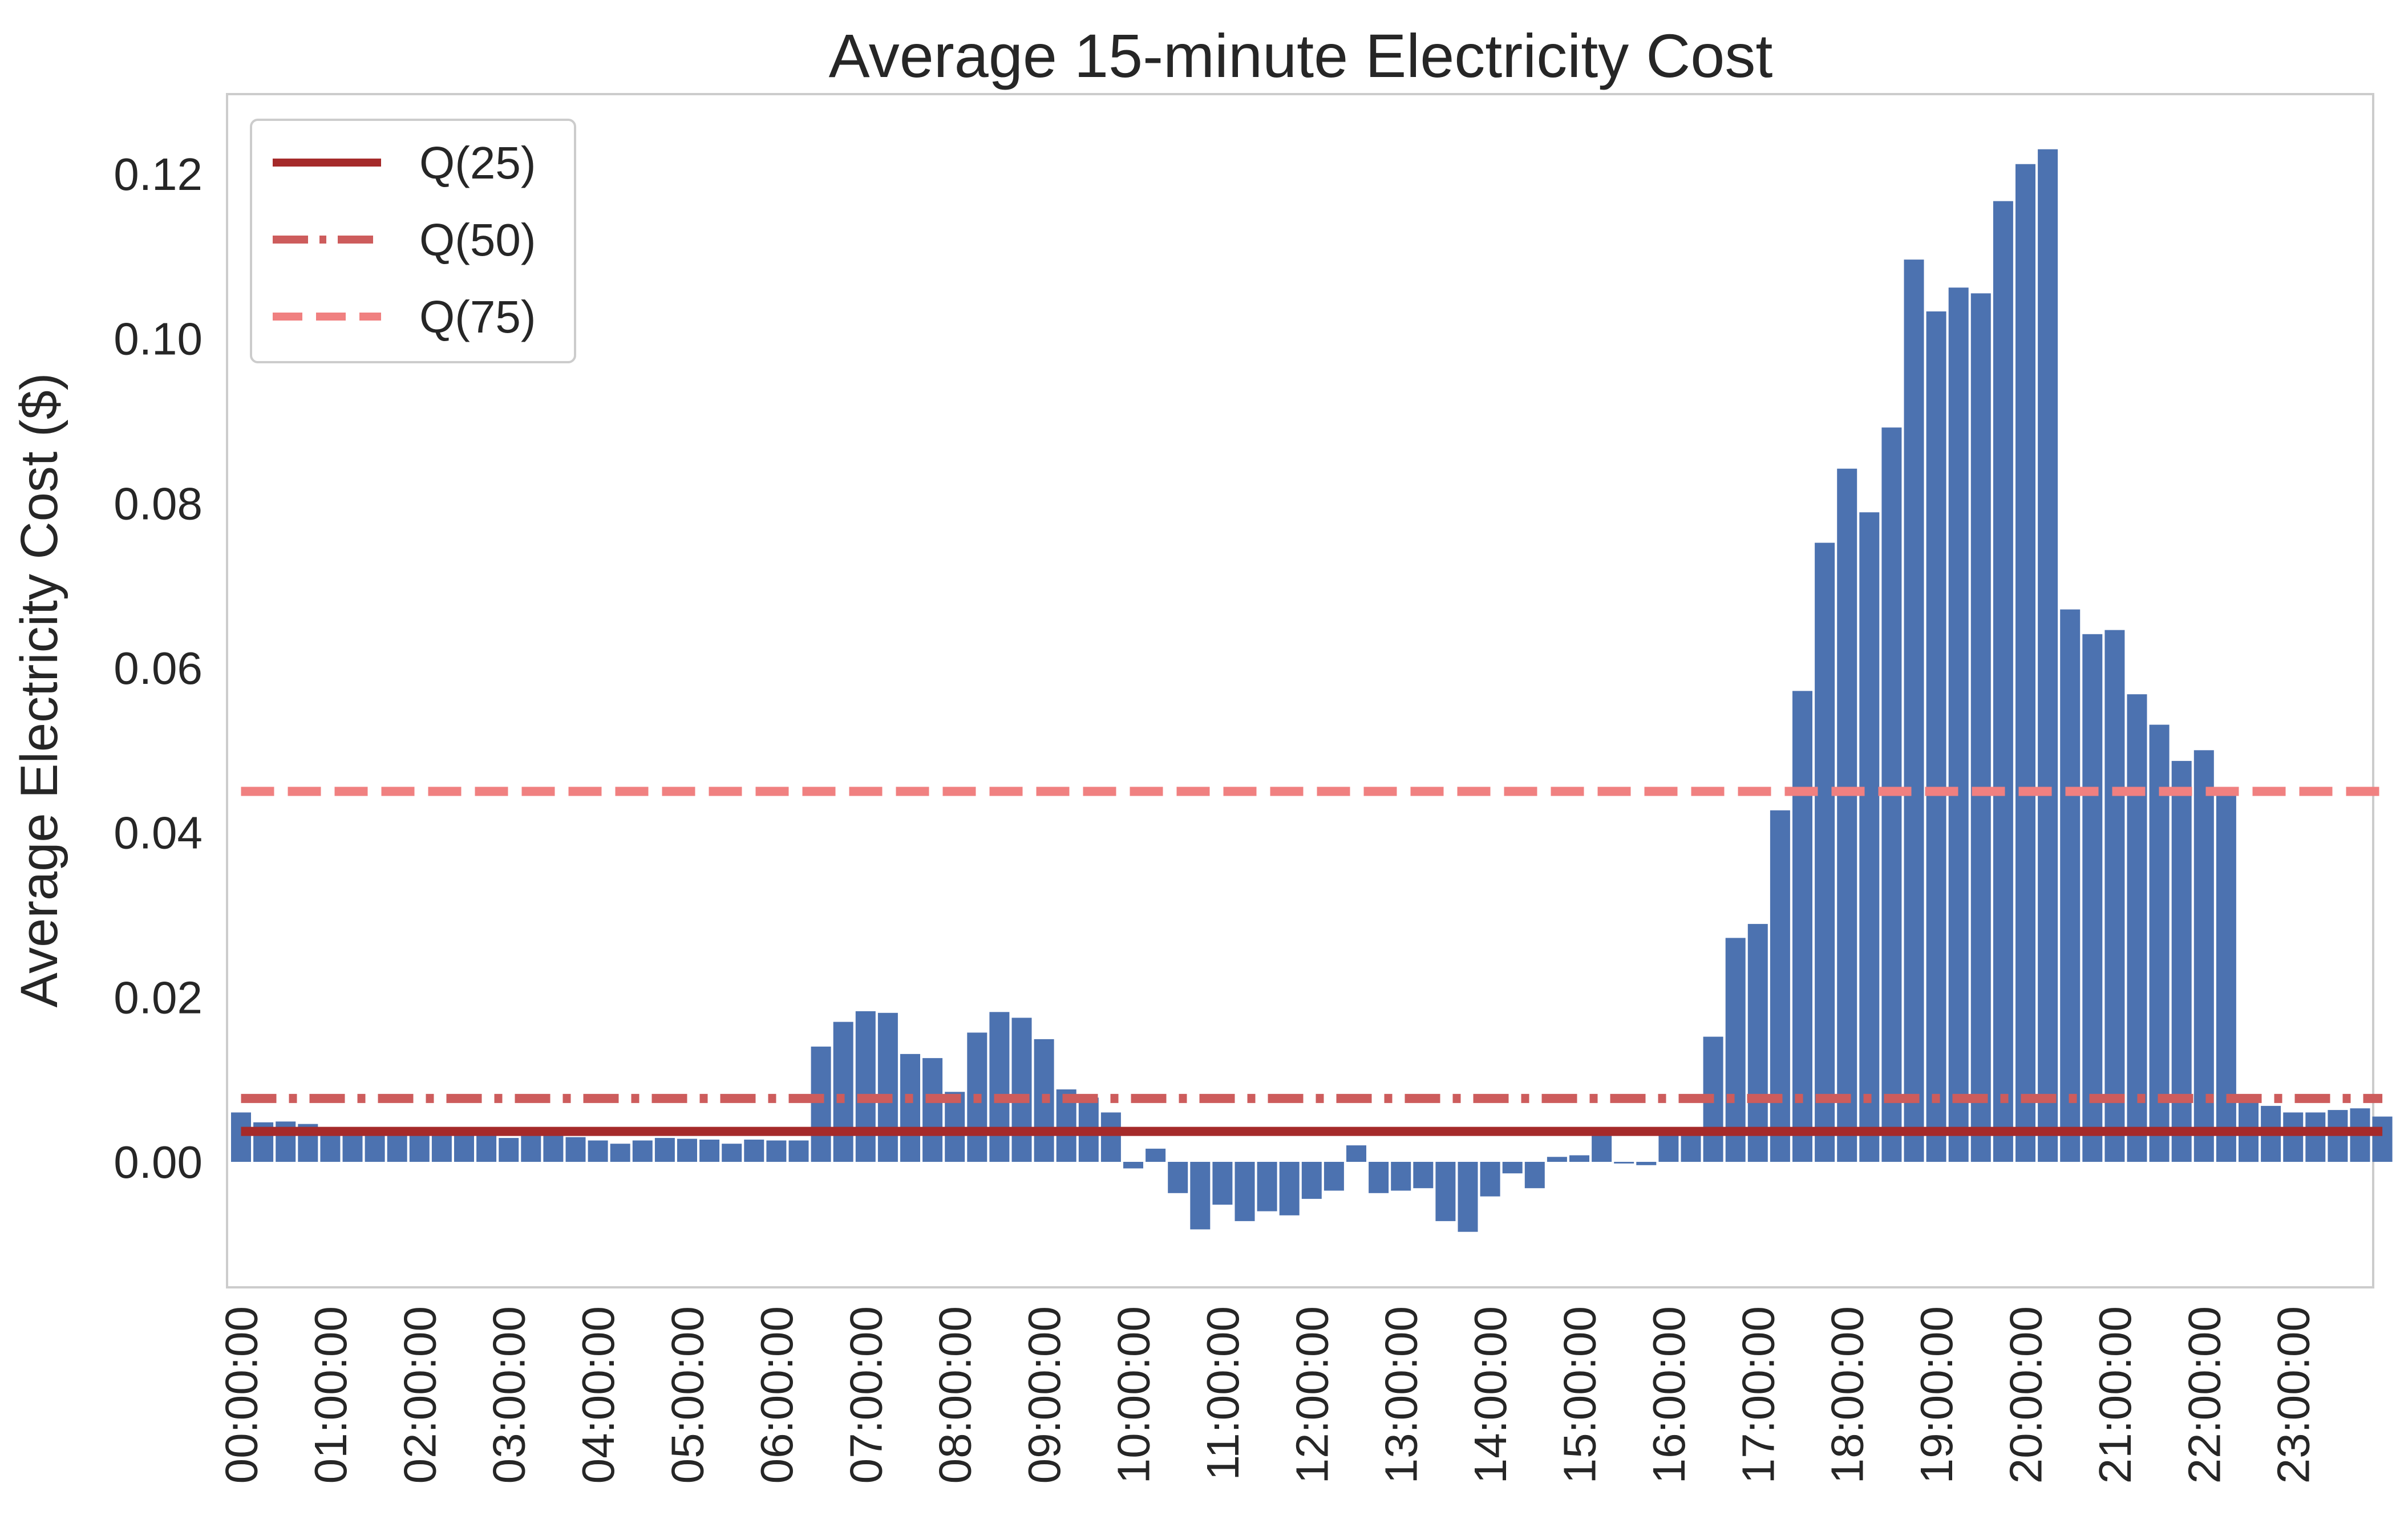 The image size is (2396, 1540). I want to click on y-tick-label: 0.06, so click(159, 668).